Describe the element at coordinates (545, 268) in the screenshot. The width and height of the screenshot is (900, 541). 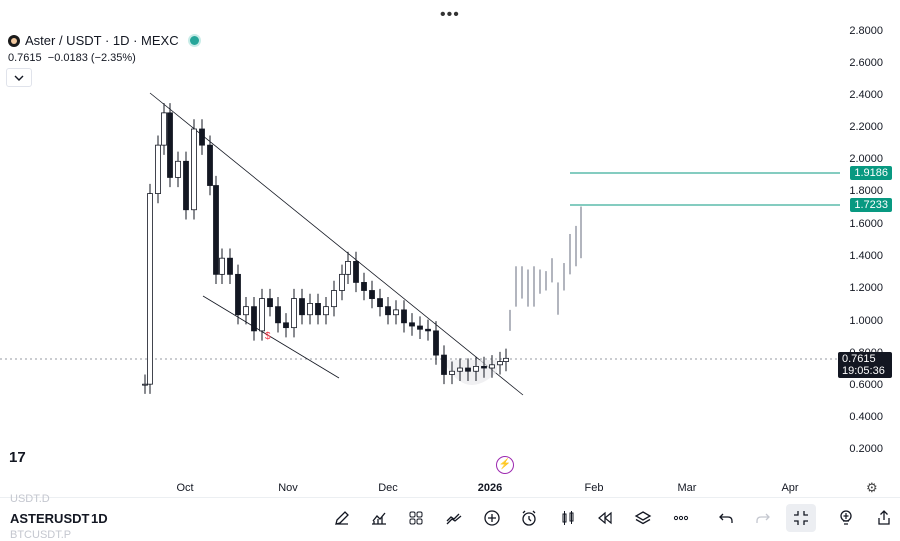
I see `projection-bars` at that location.